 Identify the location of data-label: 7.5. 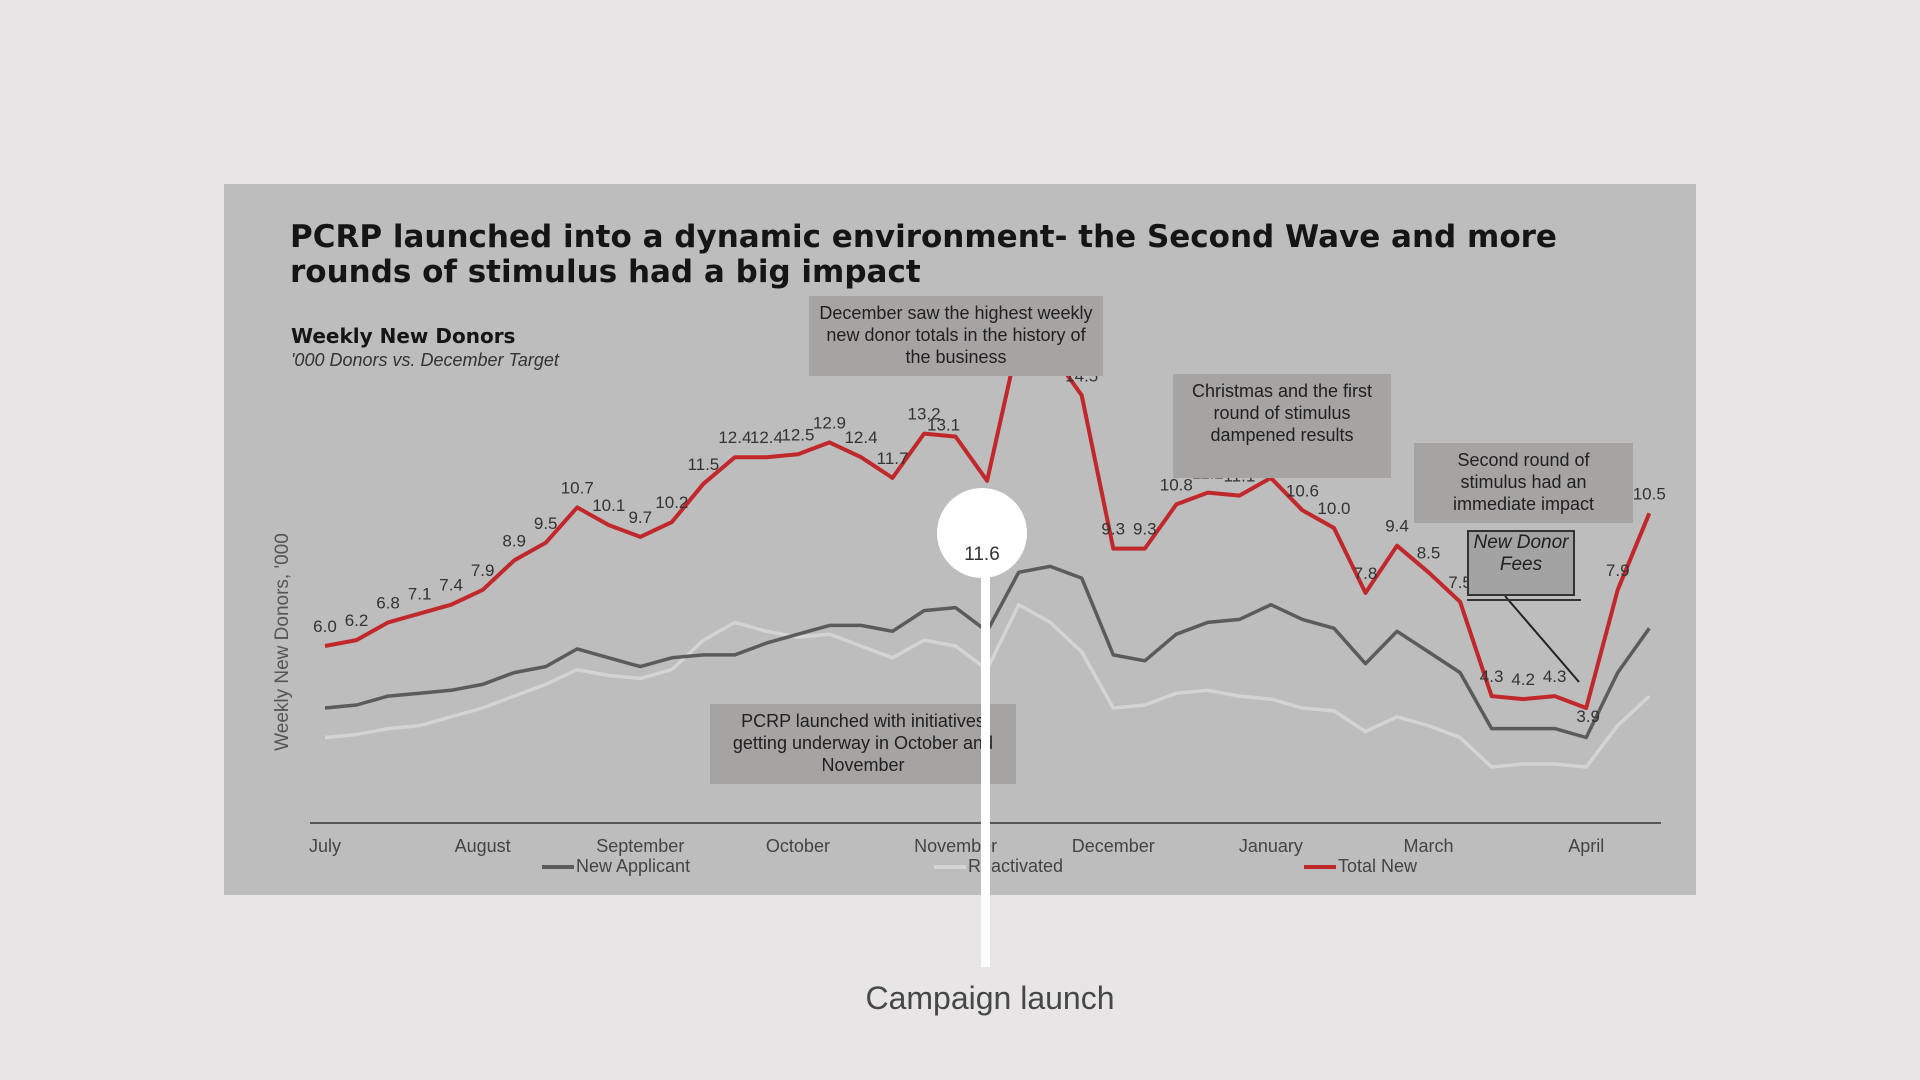
(1460, 582).